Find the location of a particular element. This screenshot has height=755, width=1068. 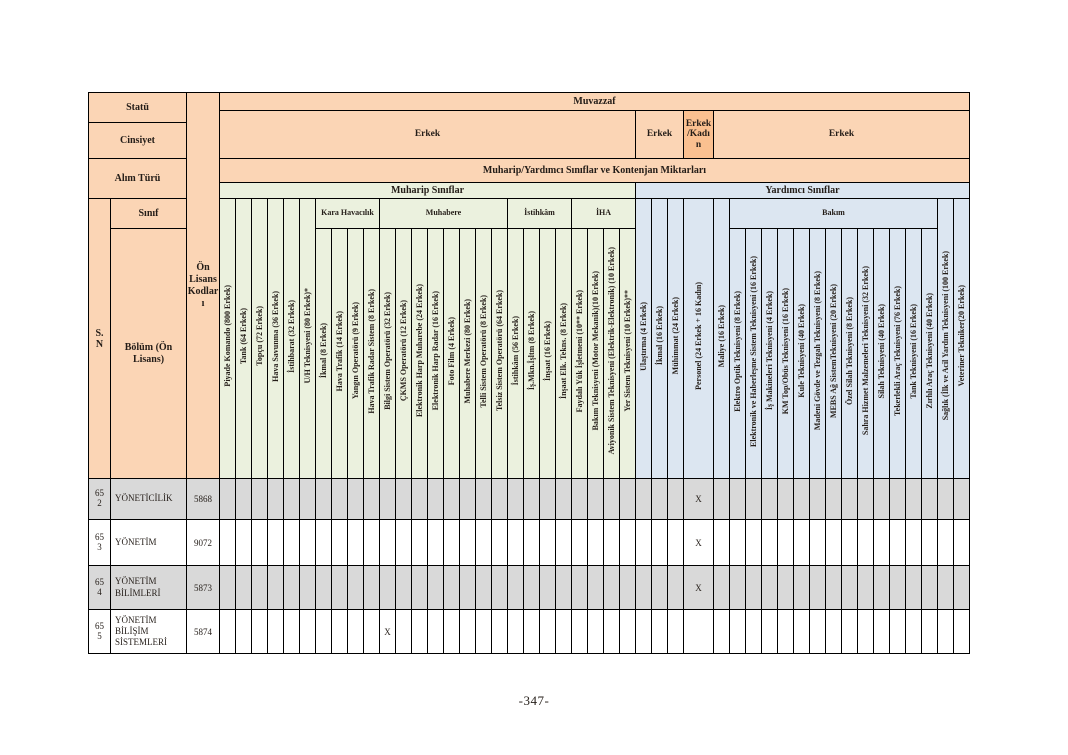

sinif-header: Sınıf is located at coordinates (148, 213).